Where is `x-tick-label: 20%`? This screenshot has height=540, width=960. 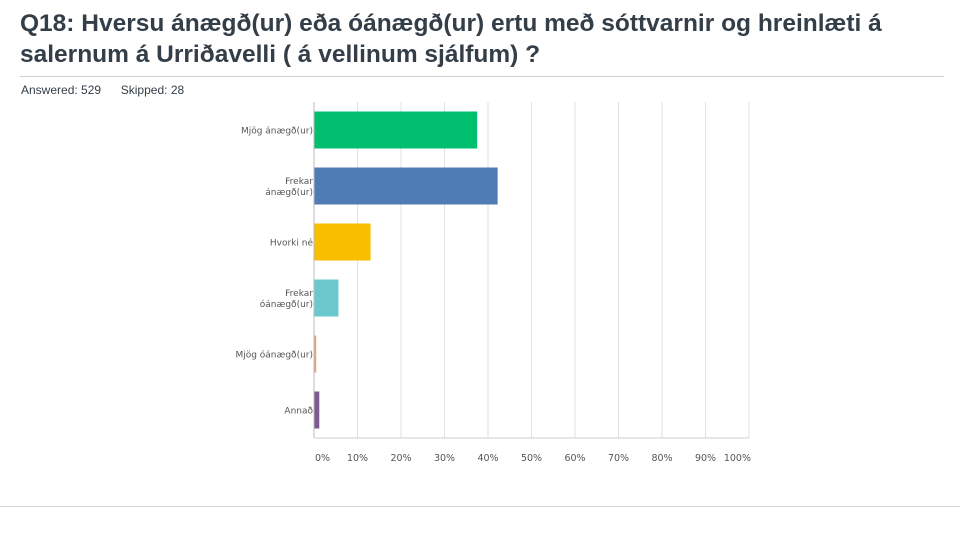 x-tick-label: 20% is located at coordinates (400, 458).